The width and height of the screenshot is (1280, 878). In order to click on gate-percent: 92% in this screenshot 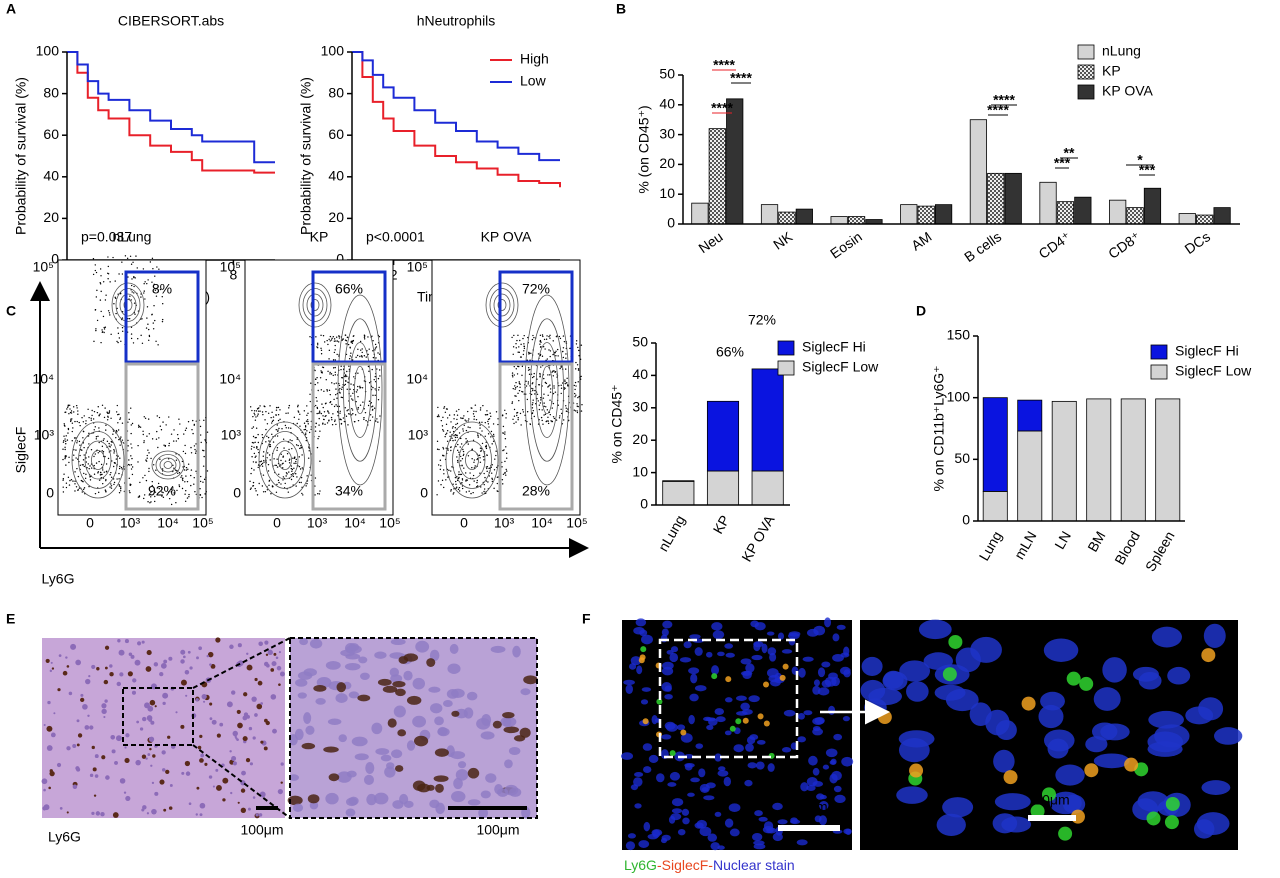, I will do `click(162, 491)`.